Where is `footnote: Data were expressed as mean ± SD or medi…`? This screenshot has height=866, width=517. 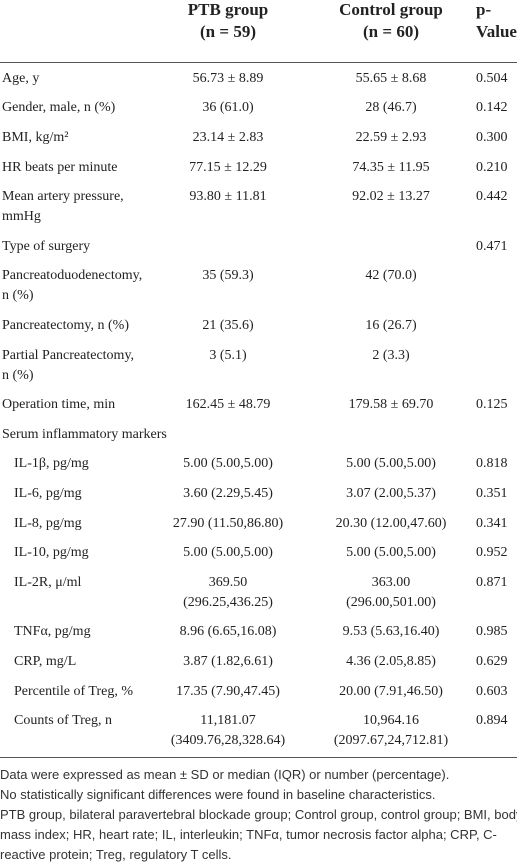
footnote: Data were expressed as mean ± SD or medi… is located at coordinates (225, 774).